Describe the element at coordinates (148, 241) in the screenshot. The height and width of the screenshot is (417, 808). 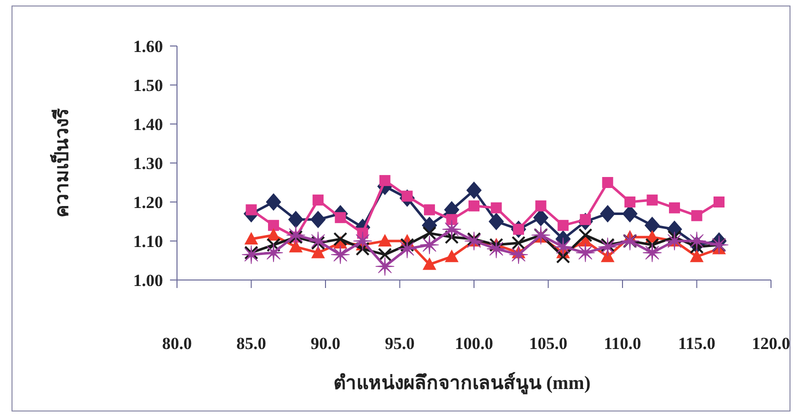
I see `y-tick-label: 1.10` at that location.